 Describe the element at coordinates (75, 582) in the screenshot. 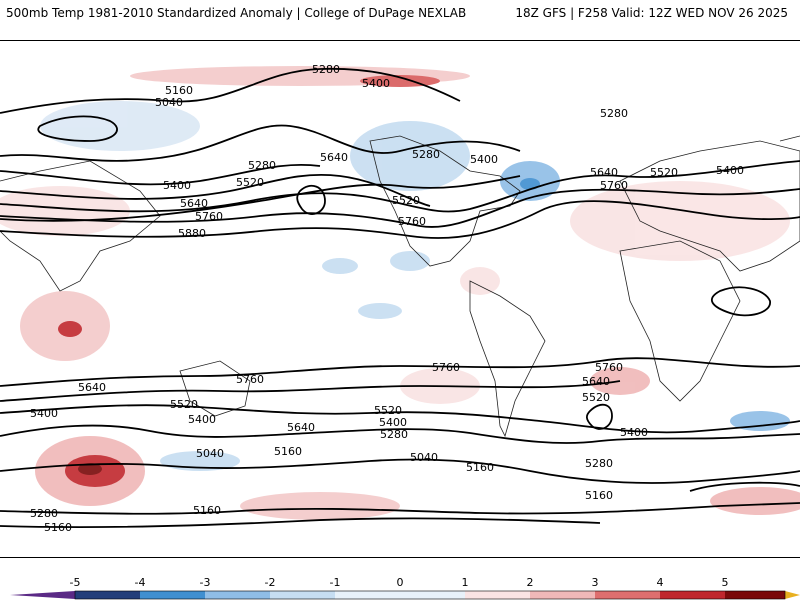

I see `colorbar-tick: -5` at that location.